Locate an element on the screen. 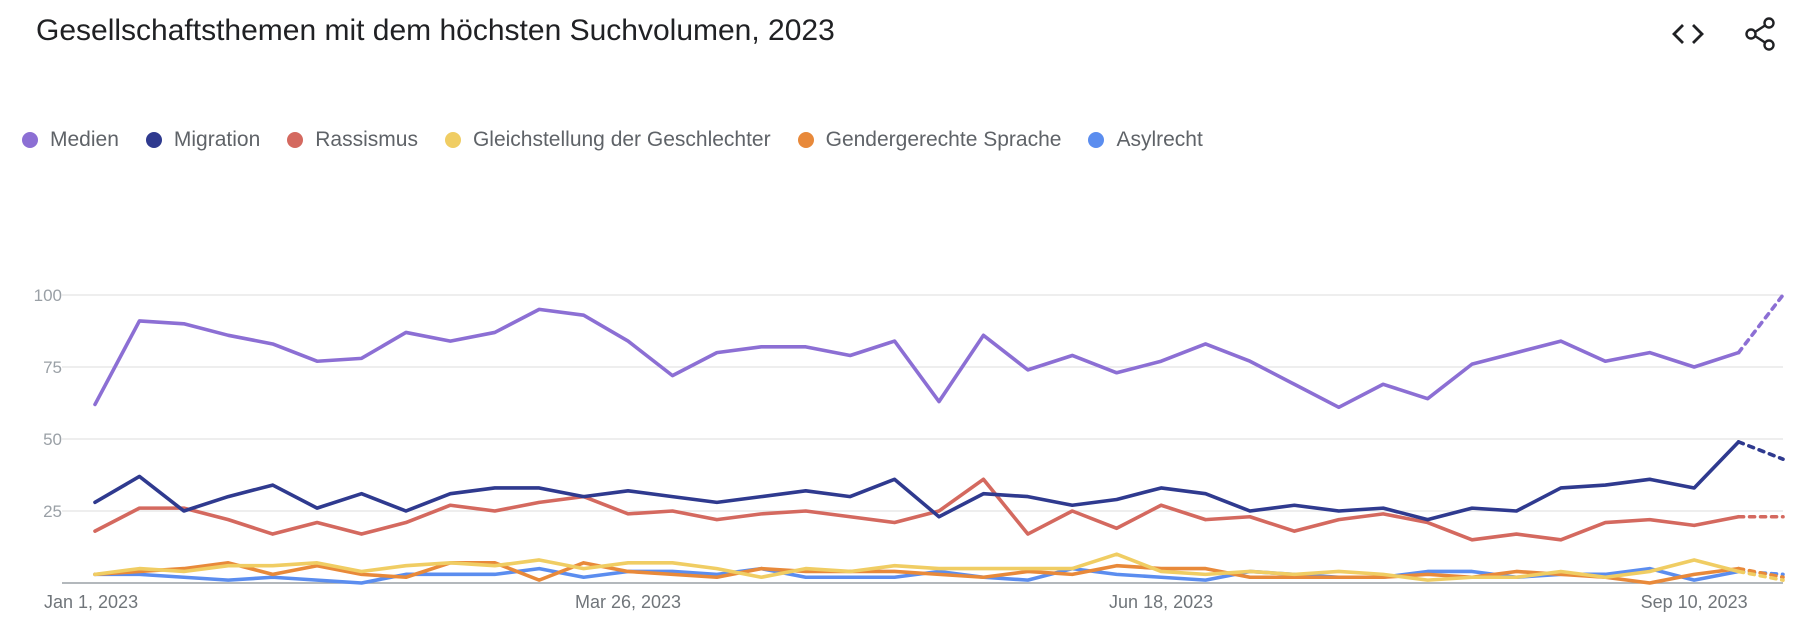  legend-item: Migration is located at coordinates (203, 140).